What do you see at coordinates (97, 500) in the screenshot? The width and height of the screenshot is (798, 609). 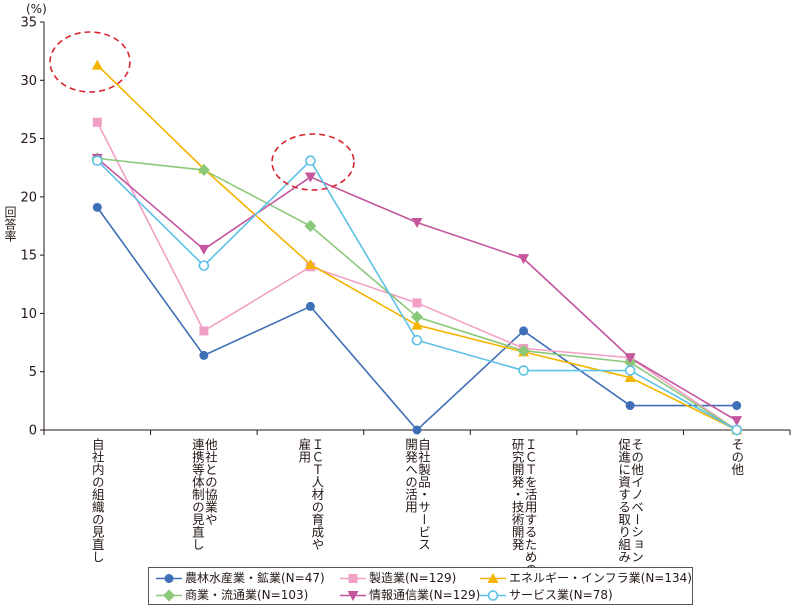 I see `x-category-label: 自社内の組織の見直し` at bounding box center [97, 500].